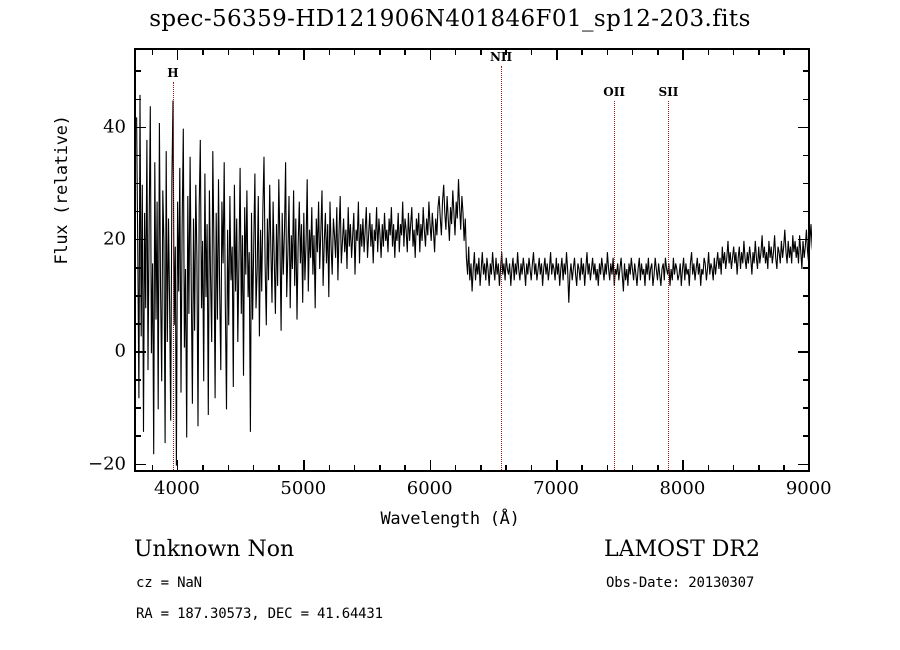  I want to click on cz-value: cz = NaN, so click(169, 583).